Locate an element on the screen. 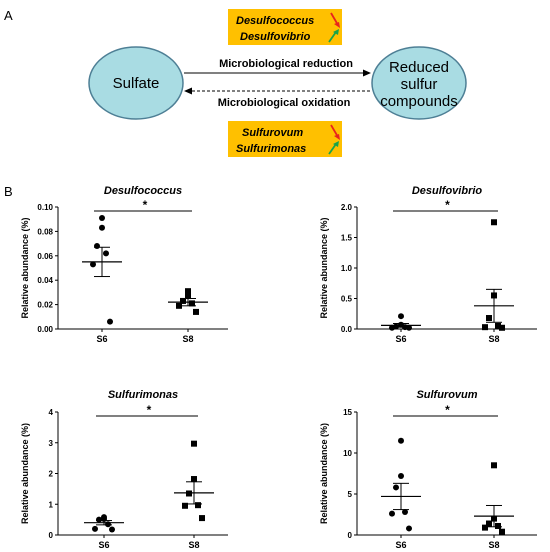 This screenshot has width=550, height=552. y-tick-label: 0.10 is located at coordinates (45, 207).